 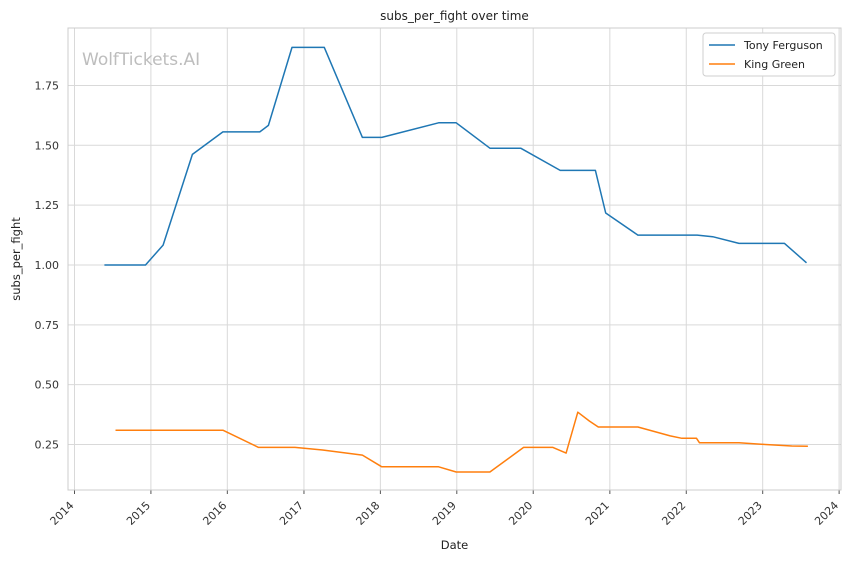 What do you see at coordinates (47, 325) in the screenshot?
I see `y-tick-label: 0.75` at bounding box center [47, 325].